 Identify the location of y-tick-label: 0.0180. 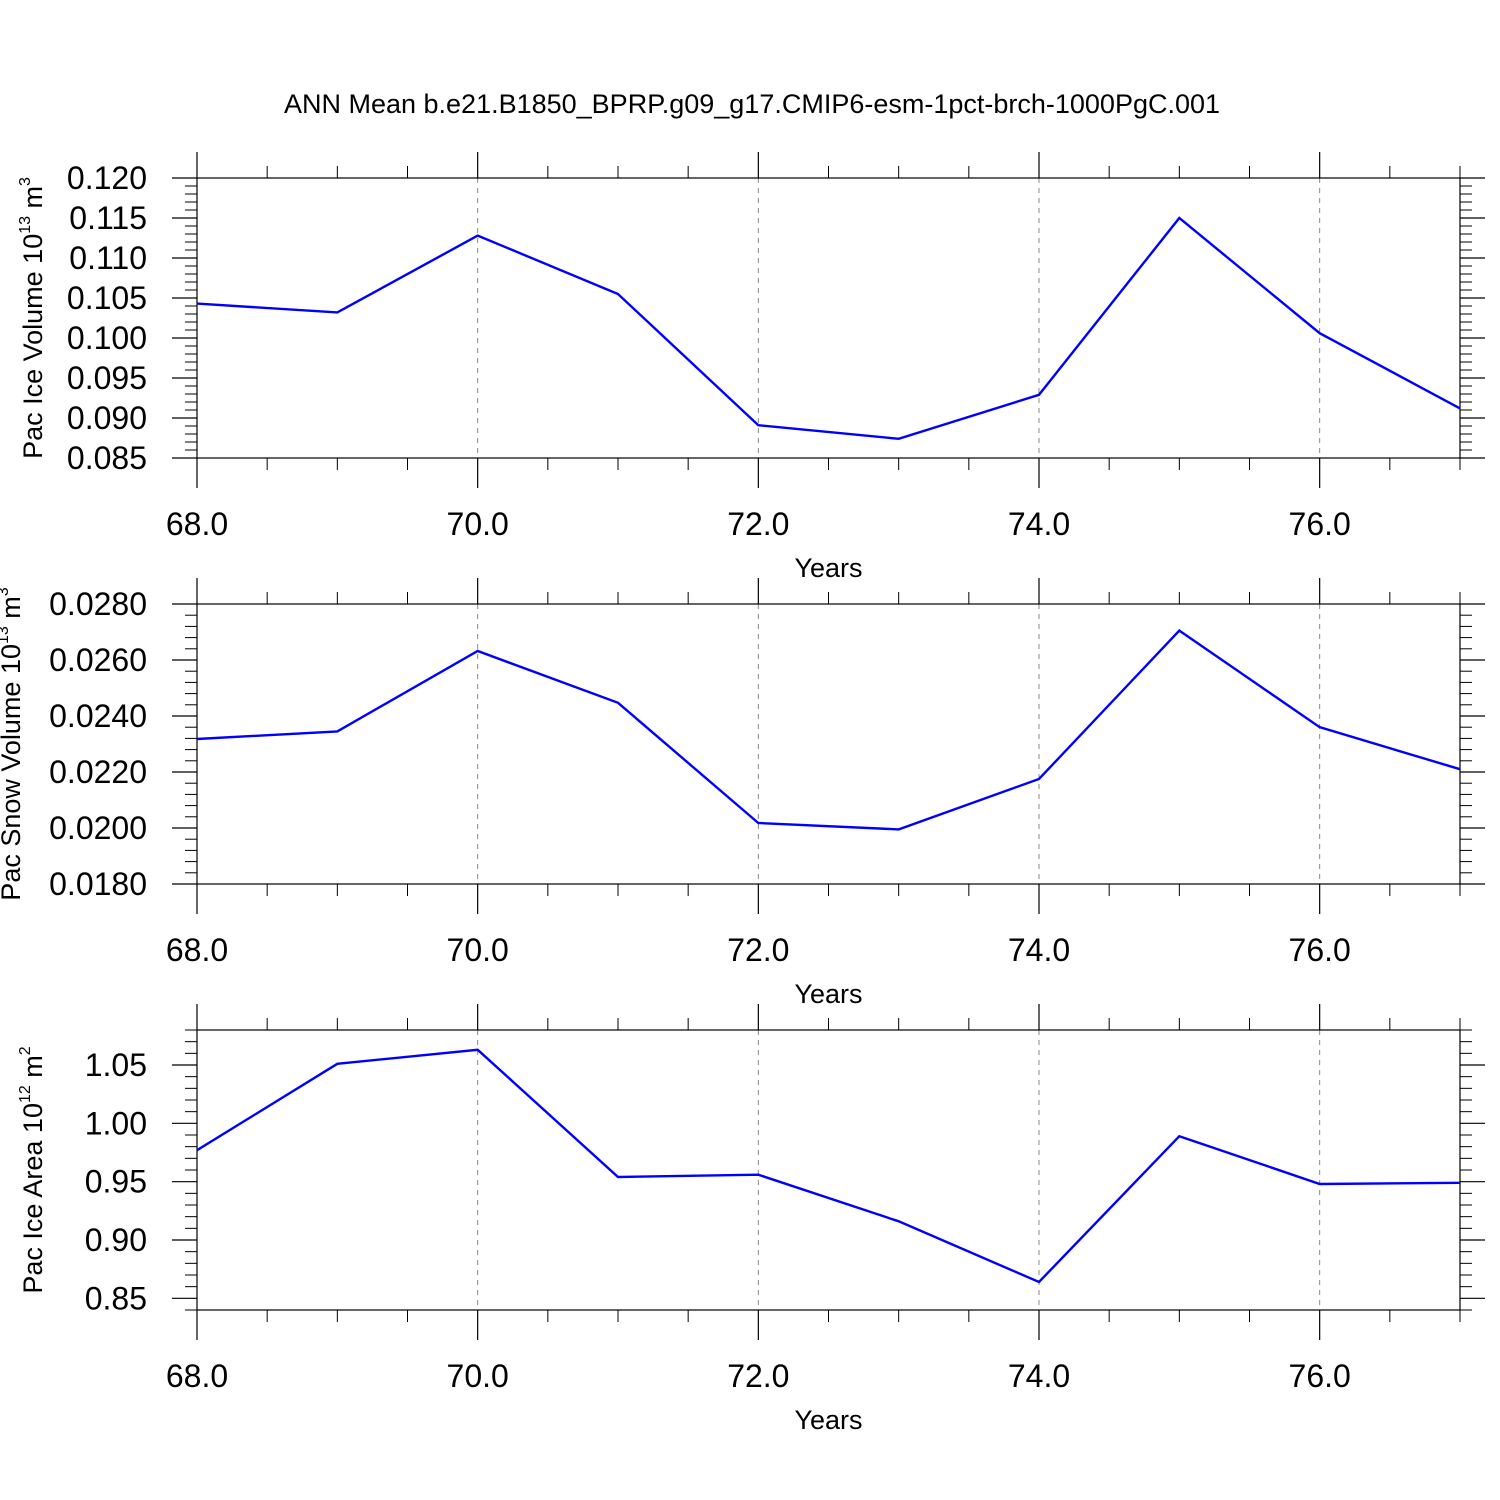
(98, 884).